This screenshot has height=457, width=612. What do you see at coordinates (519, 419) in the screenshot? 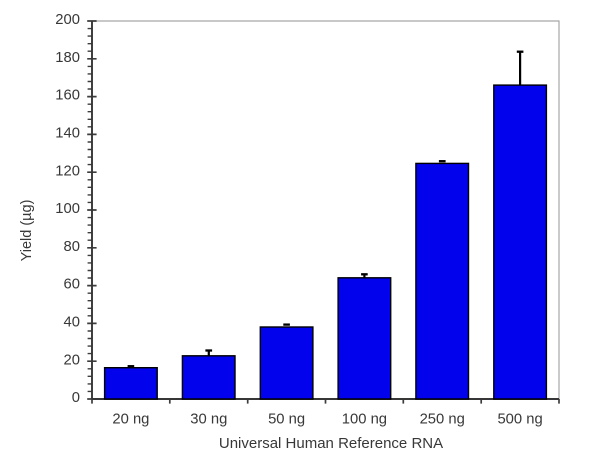
I see `svg-text: 500 ng` at bounding box center [519, 419].